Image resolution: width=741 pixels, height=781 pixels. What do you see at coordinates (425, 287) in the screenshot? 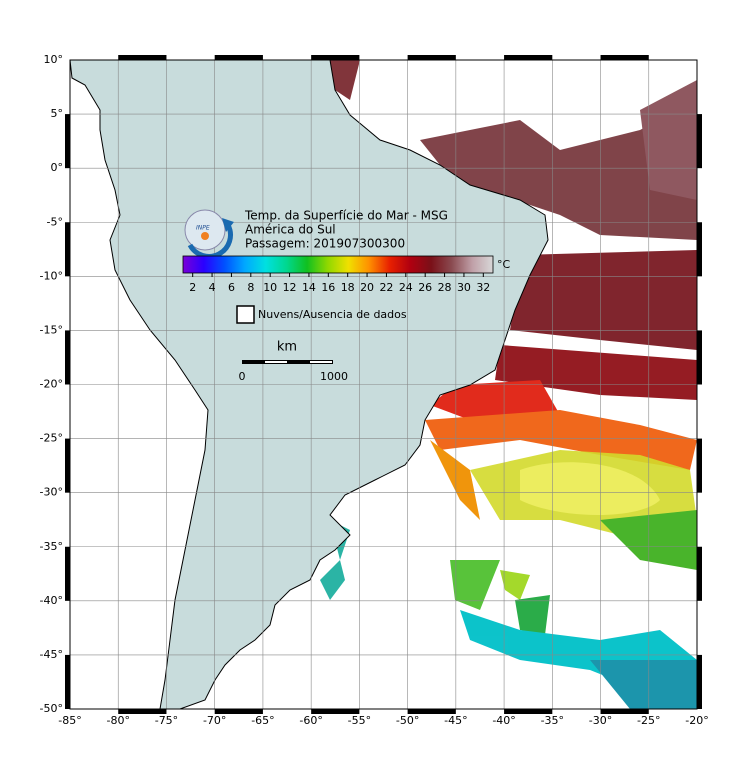
I see `colorbar-label: 26` at bounding box center [425, 287].